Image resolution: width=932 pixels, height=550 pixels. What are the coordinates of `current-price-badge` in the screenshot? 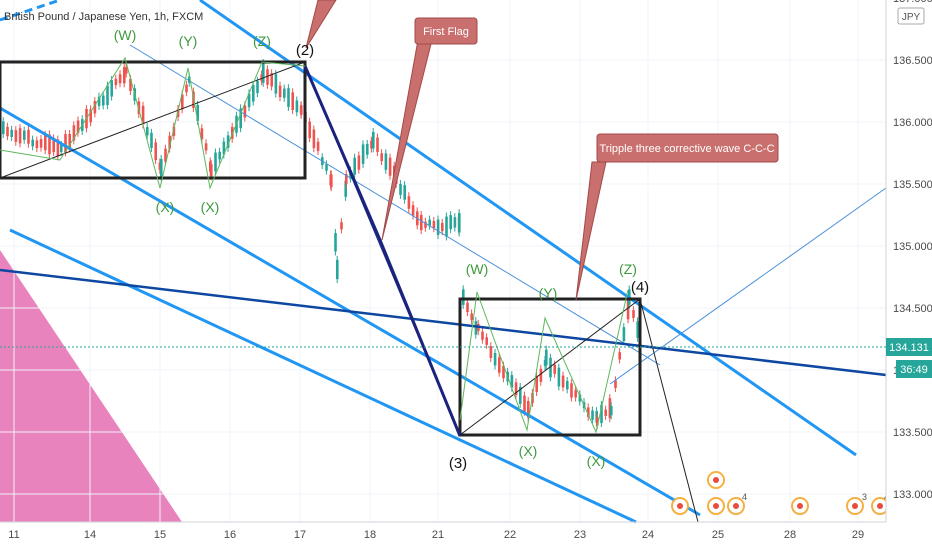 It's located at (909, 347).